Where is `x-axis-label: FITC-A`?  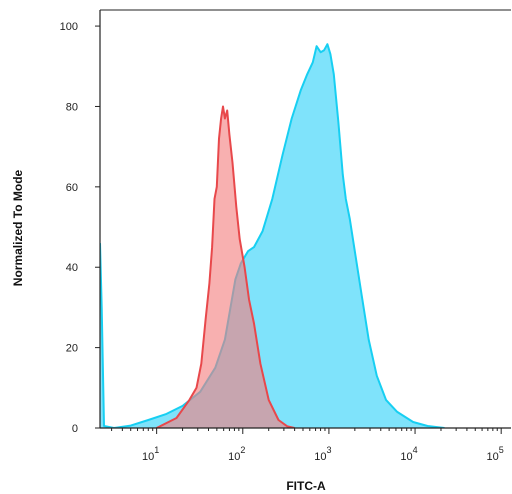
x-axis-label: FITC-A is located at coordinates (306, 486).